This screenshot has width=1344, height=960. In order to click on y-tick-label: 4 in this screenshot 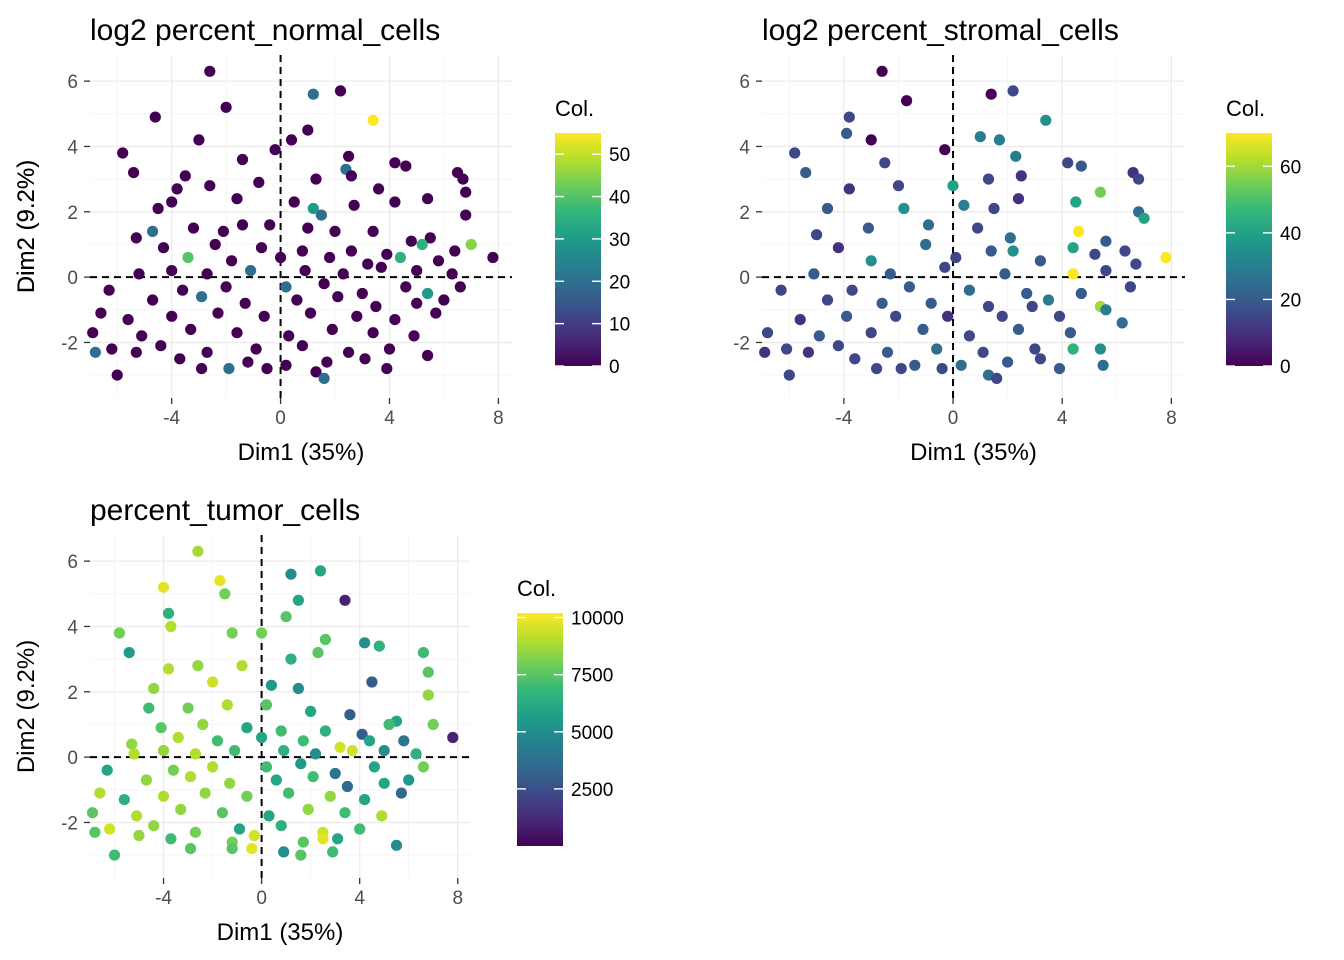, I will do `click(744, 147)`.